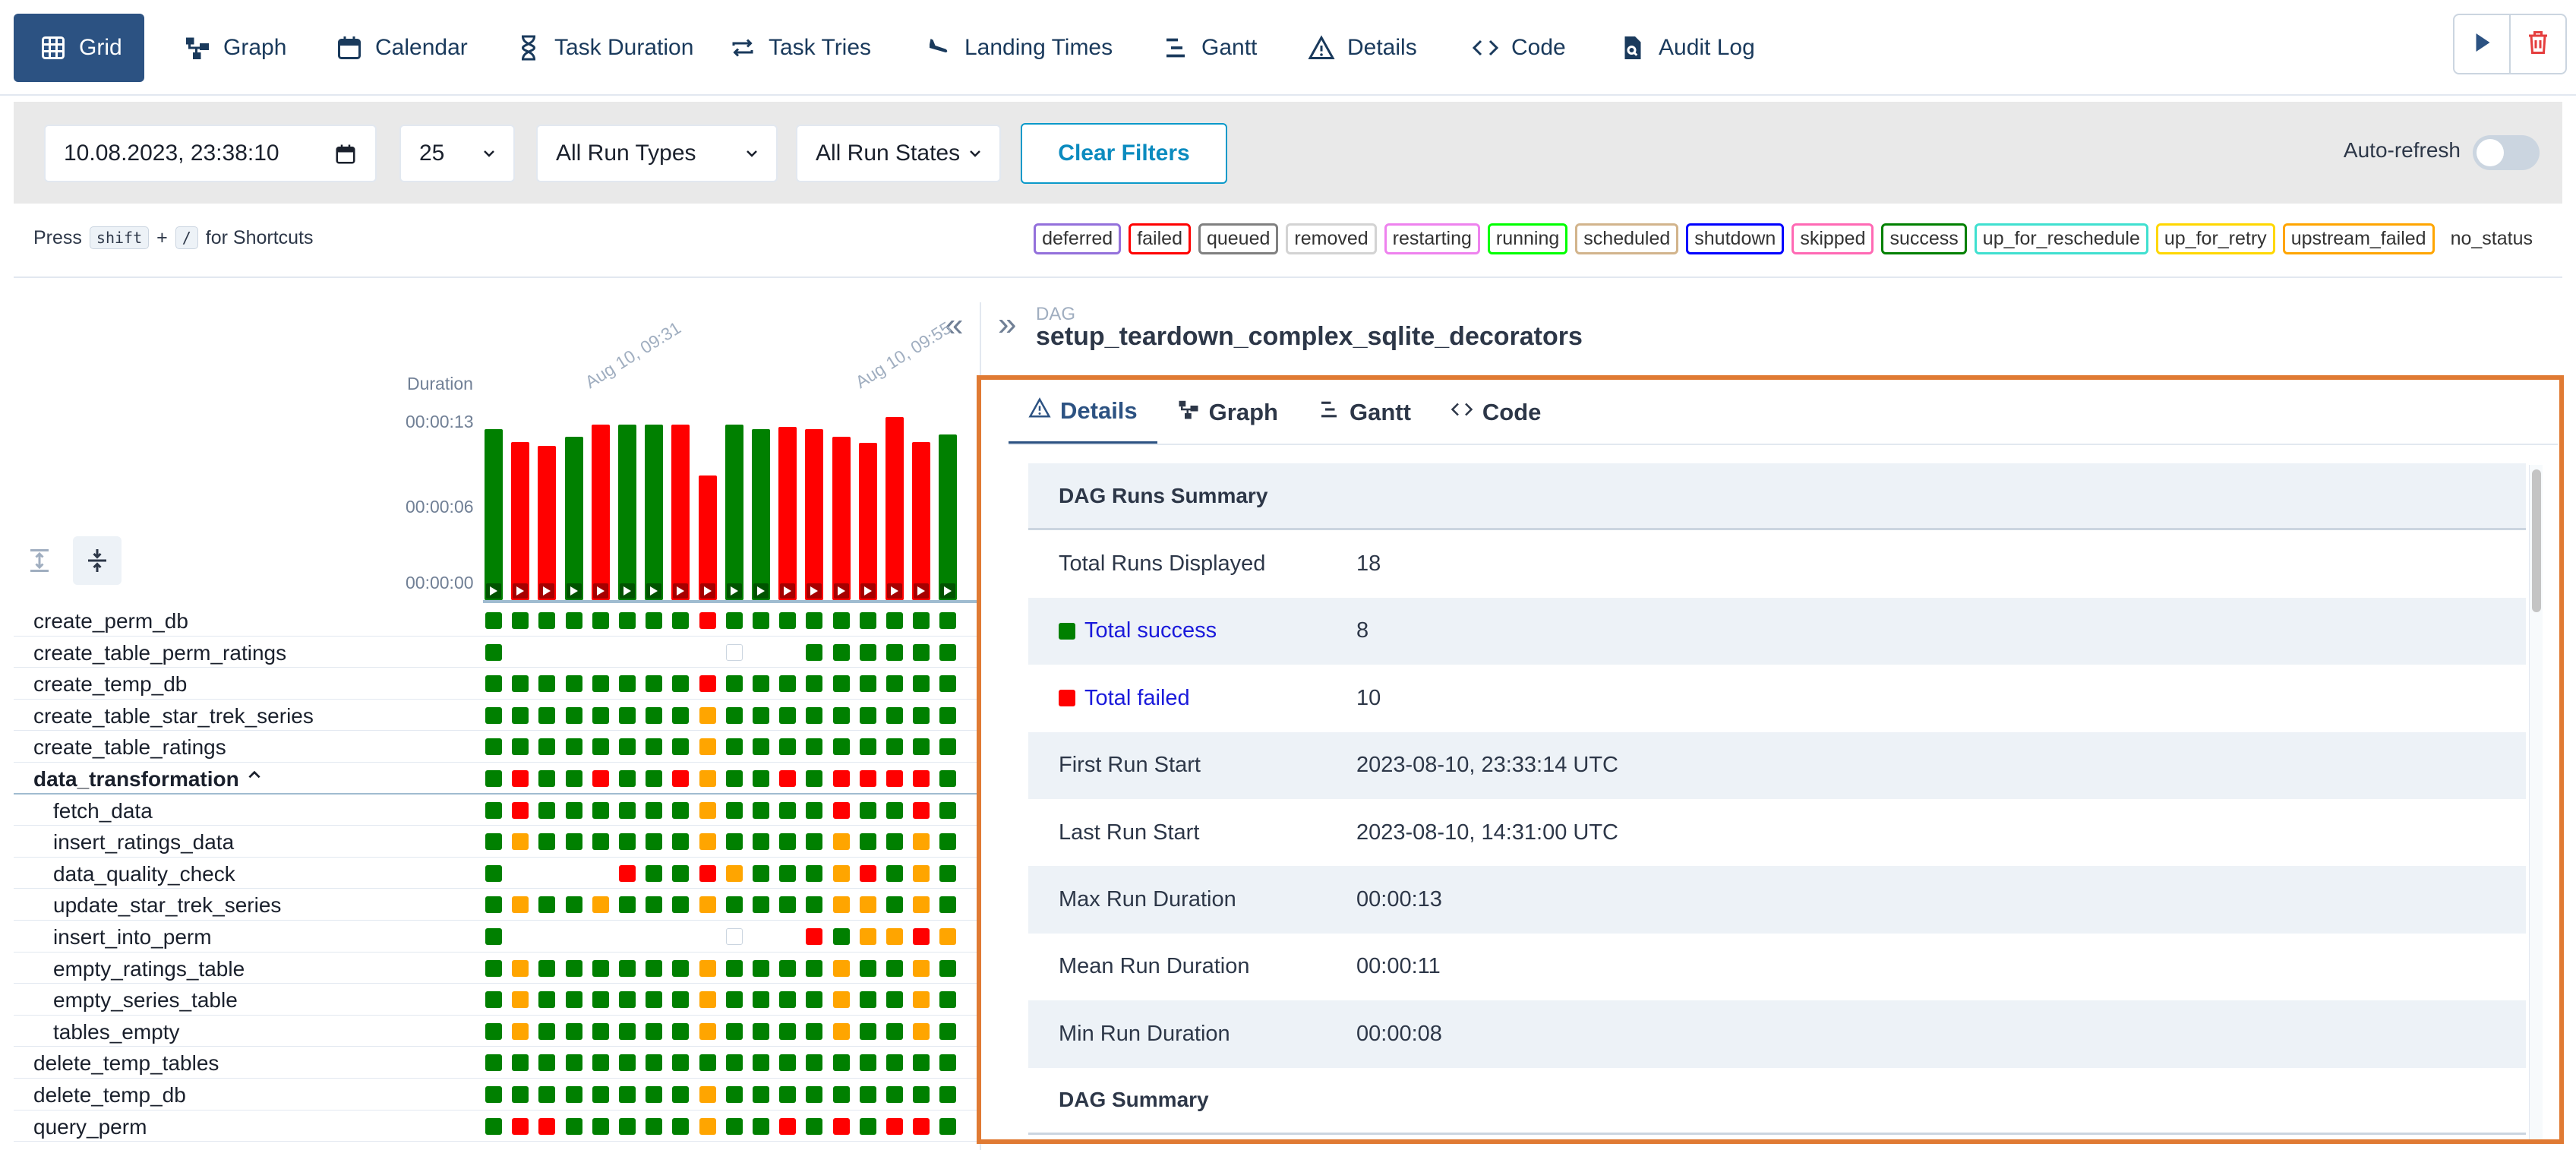 This screenshot has height=1150, width=2576. What do you see at coordinates (496, 747) in the screenshot?
I see `task-row: create_table_ratings` at bounding box center [496, 747].